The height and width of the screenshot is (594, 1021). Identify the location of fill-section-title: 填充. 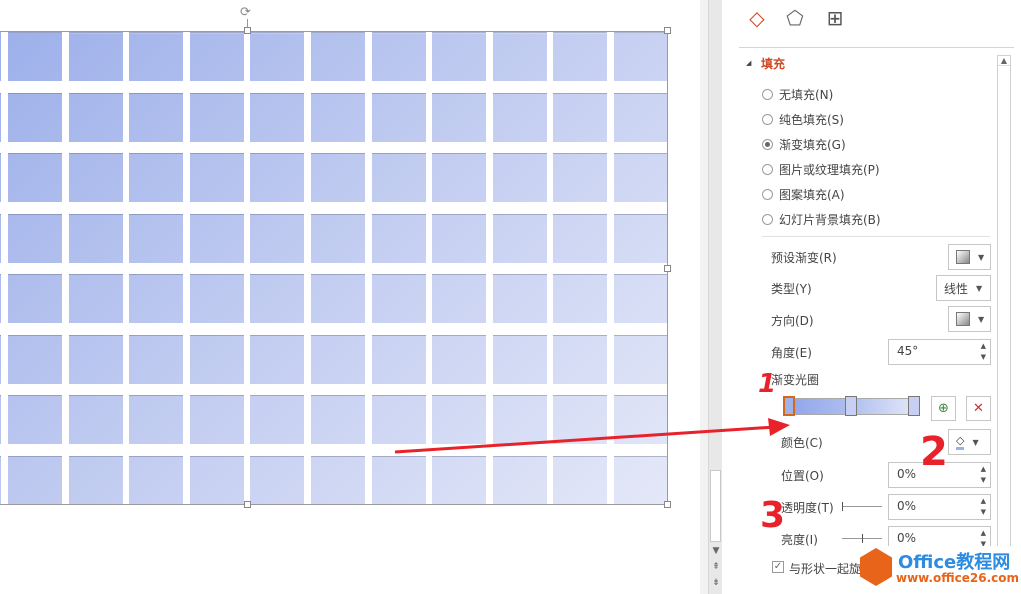
(773, 64).